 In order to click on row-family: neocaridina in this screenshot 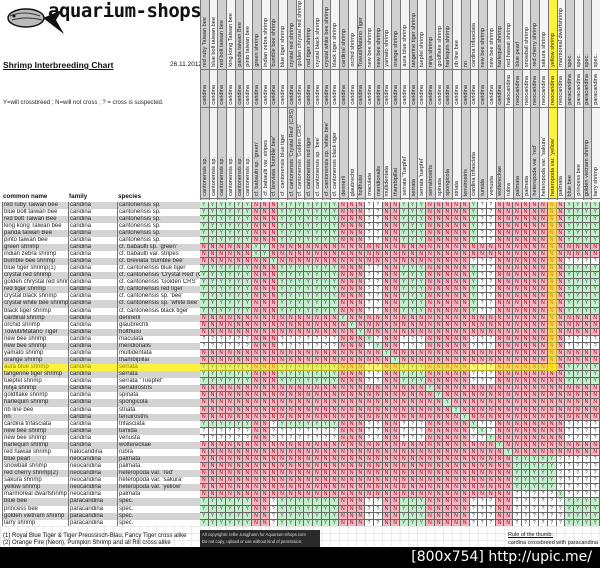, I will do `click(92, 495)`.